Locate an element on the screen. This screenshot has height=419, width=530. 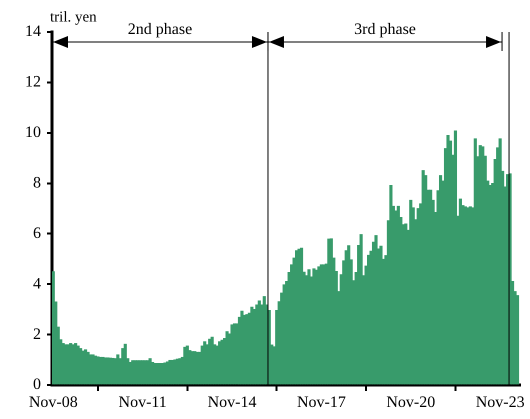
y-tick-label: 14 is located at coordinates (33, 31).